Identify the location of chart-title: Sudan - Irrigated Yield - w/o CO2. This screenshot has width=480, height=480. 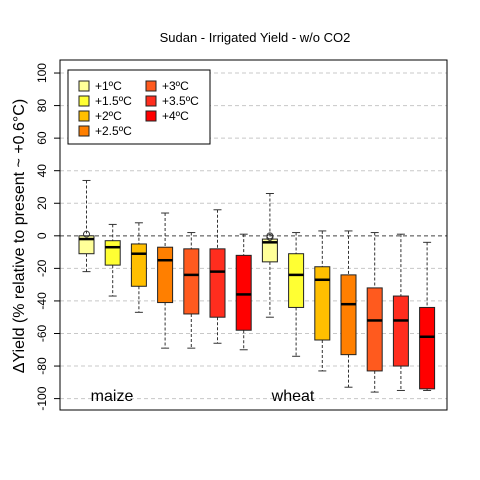
(255, 37).